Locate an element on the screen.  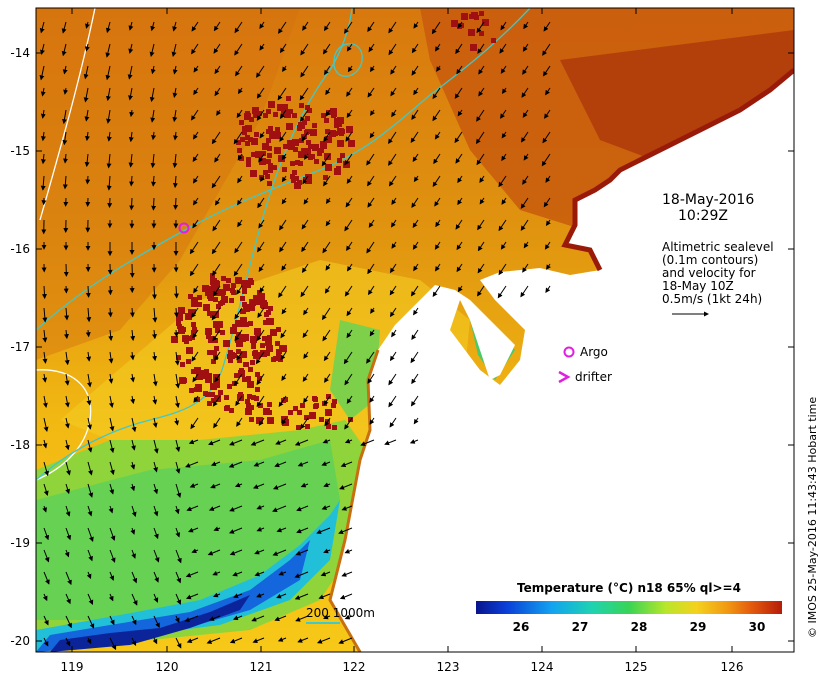
lat-label: -18 is located at coordinates (20, 445).